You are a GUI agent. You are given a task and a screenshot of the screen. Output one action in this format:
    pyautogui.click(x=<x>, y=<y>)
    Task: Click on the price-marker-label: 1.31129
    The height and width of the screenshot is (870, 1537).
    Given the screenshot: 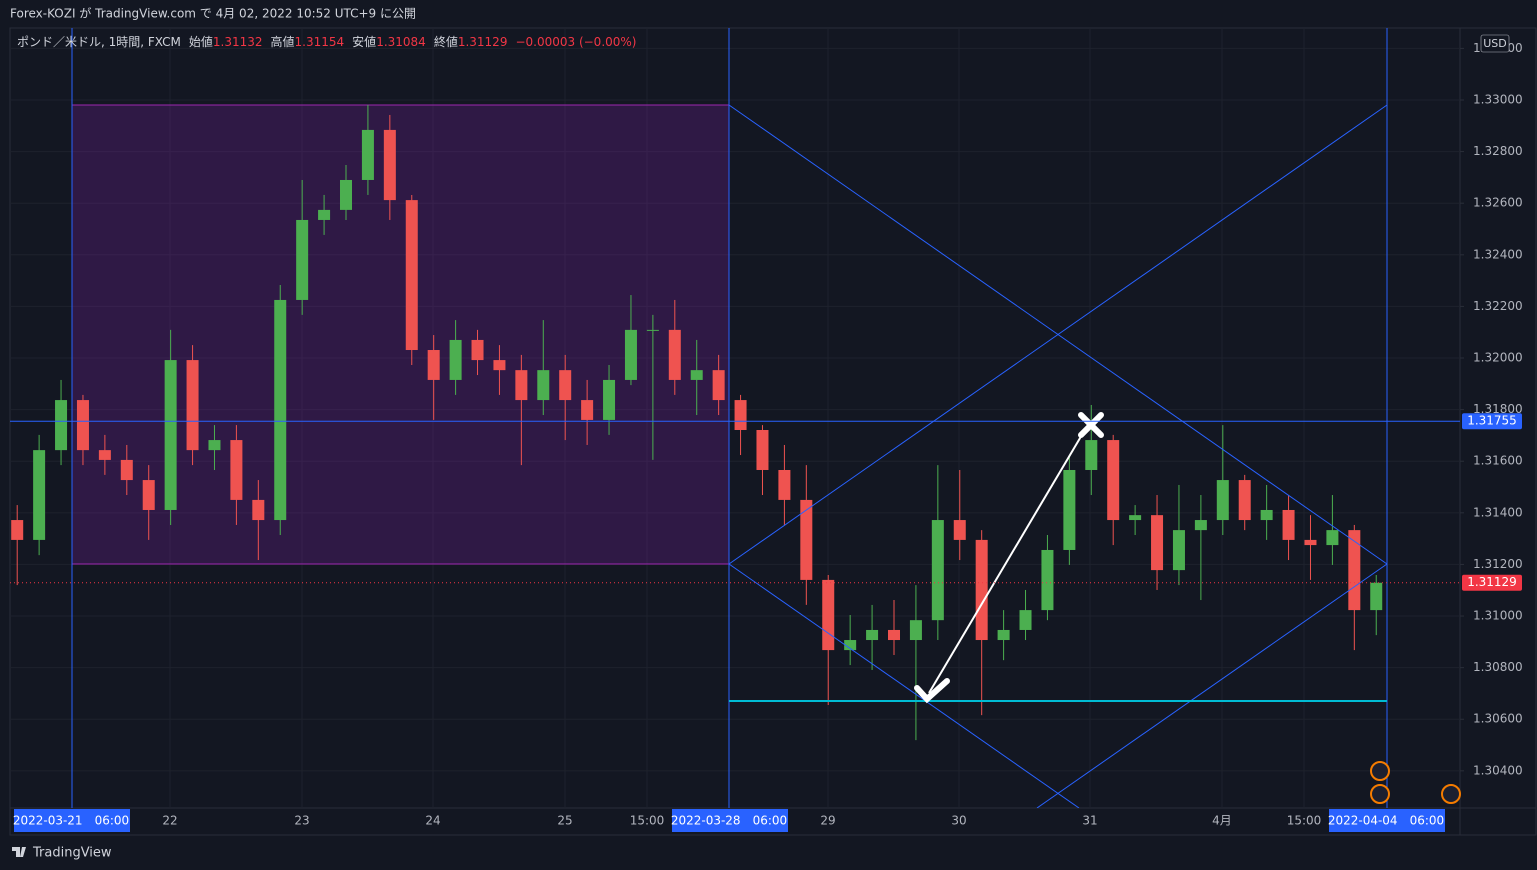 What is the action you would take?
    pyautogui.click(x=1492, y=582)
    